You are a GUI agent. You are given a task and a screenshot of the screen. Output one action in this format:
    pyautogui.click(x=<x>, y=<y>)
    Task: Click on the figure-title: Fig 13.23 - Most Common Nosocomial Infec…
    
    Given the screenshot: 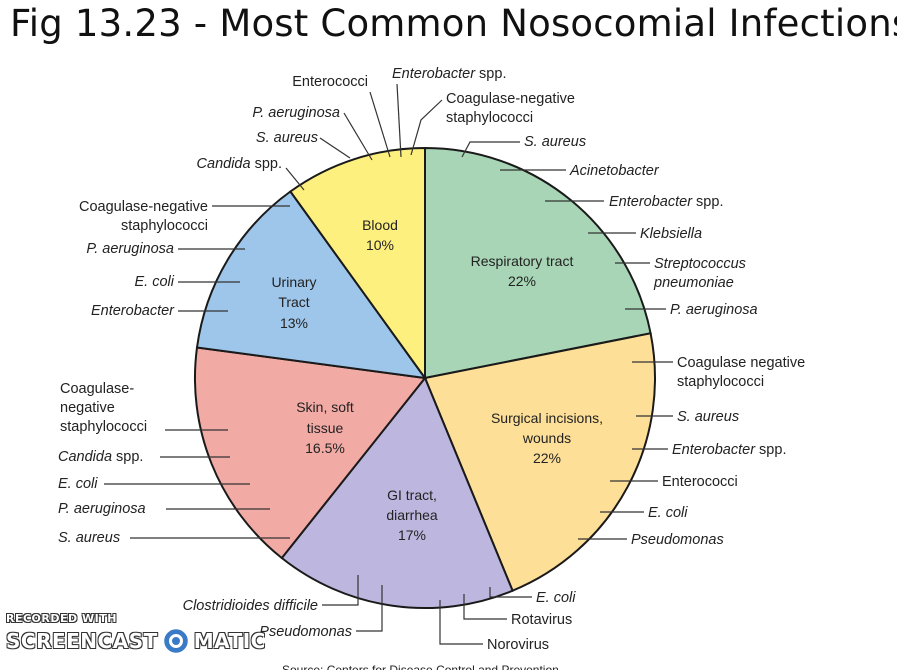 What is the action you would take?
    pyautogui.click(x=453, y=23)
    